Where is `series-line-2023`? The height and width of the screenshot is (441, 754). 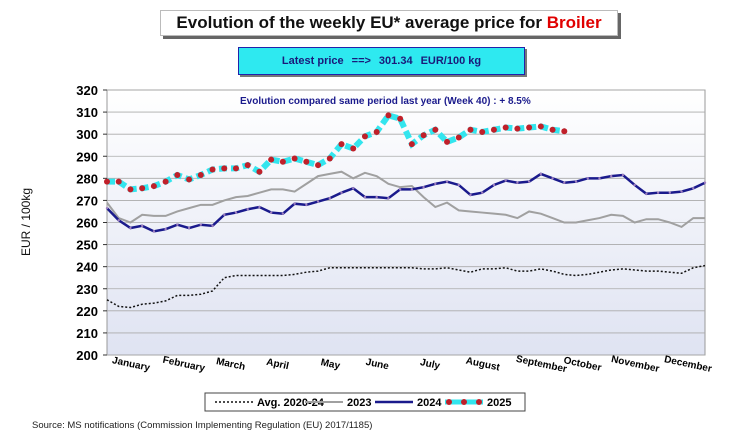 series-line-2023 is located at coordinates (405, 199).